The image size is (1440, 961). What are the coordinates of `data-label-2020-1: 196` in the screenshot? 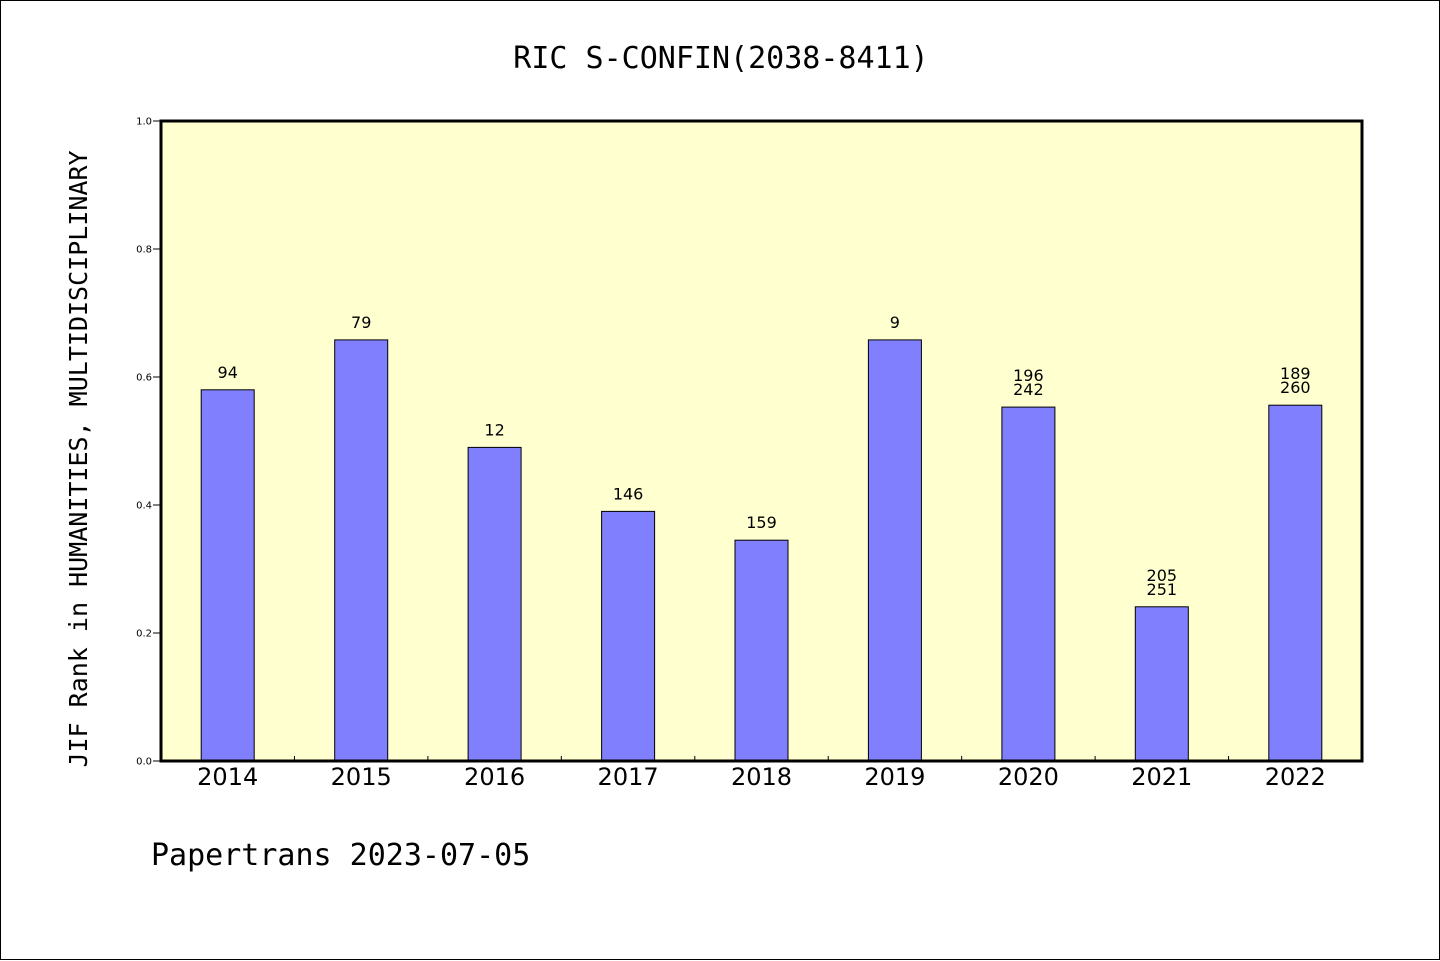 It's located at (1028, 375).